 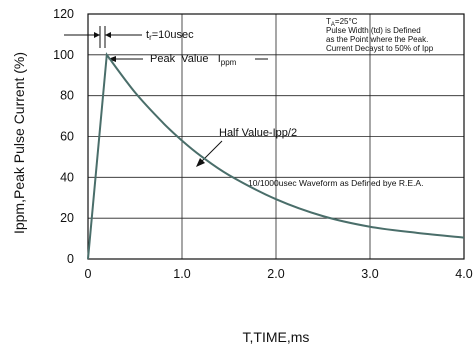 What do you see at coordinates (275, 274) in the screenshot?
I see `x-tick-label: 2.0` at bounding box center [275, 274].